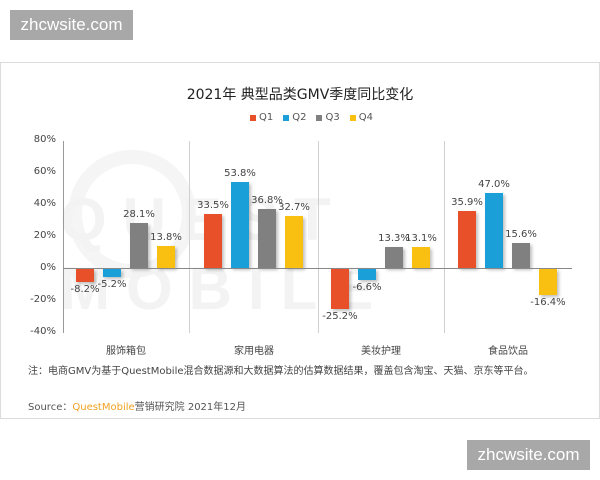 The image size is (600, 480). I want to click on category-label: 服饰箱包, so click(126, 351).